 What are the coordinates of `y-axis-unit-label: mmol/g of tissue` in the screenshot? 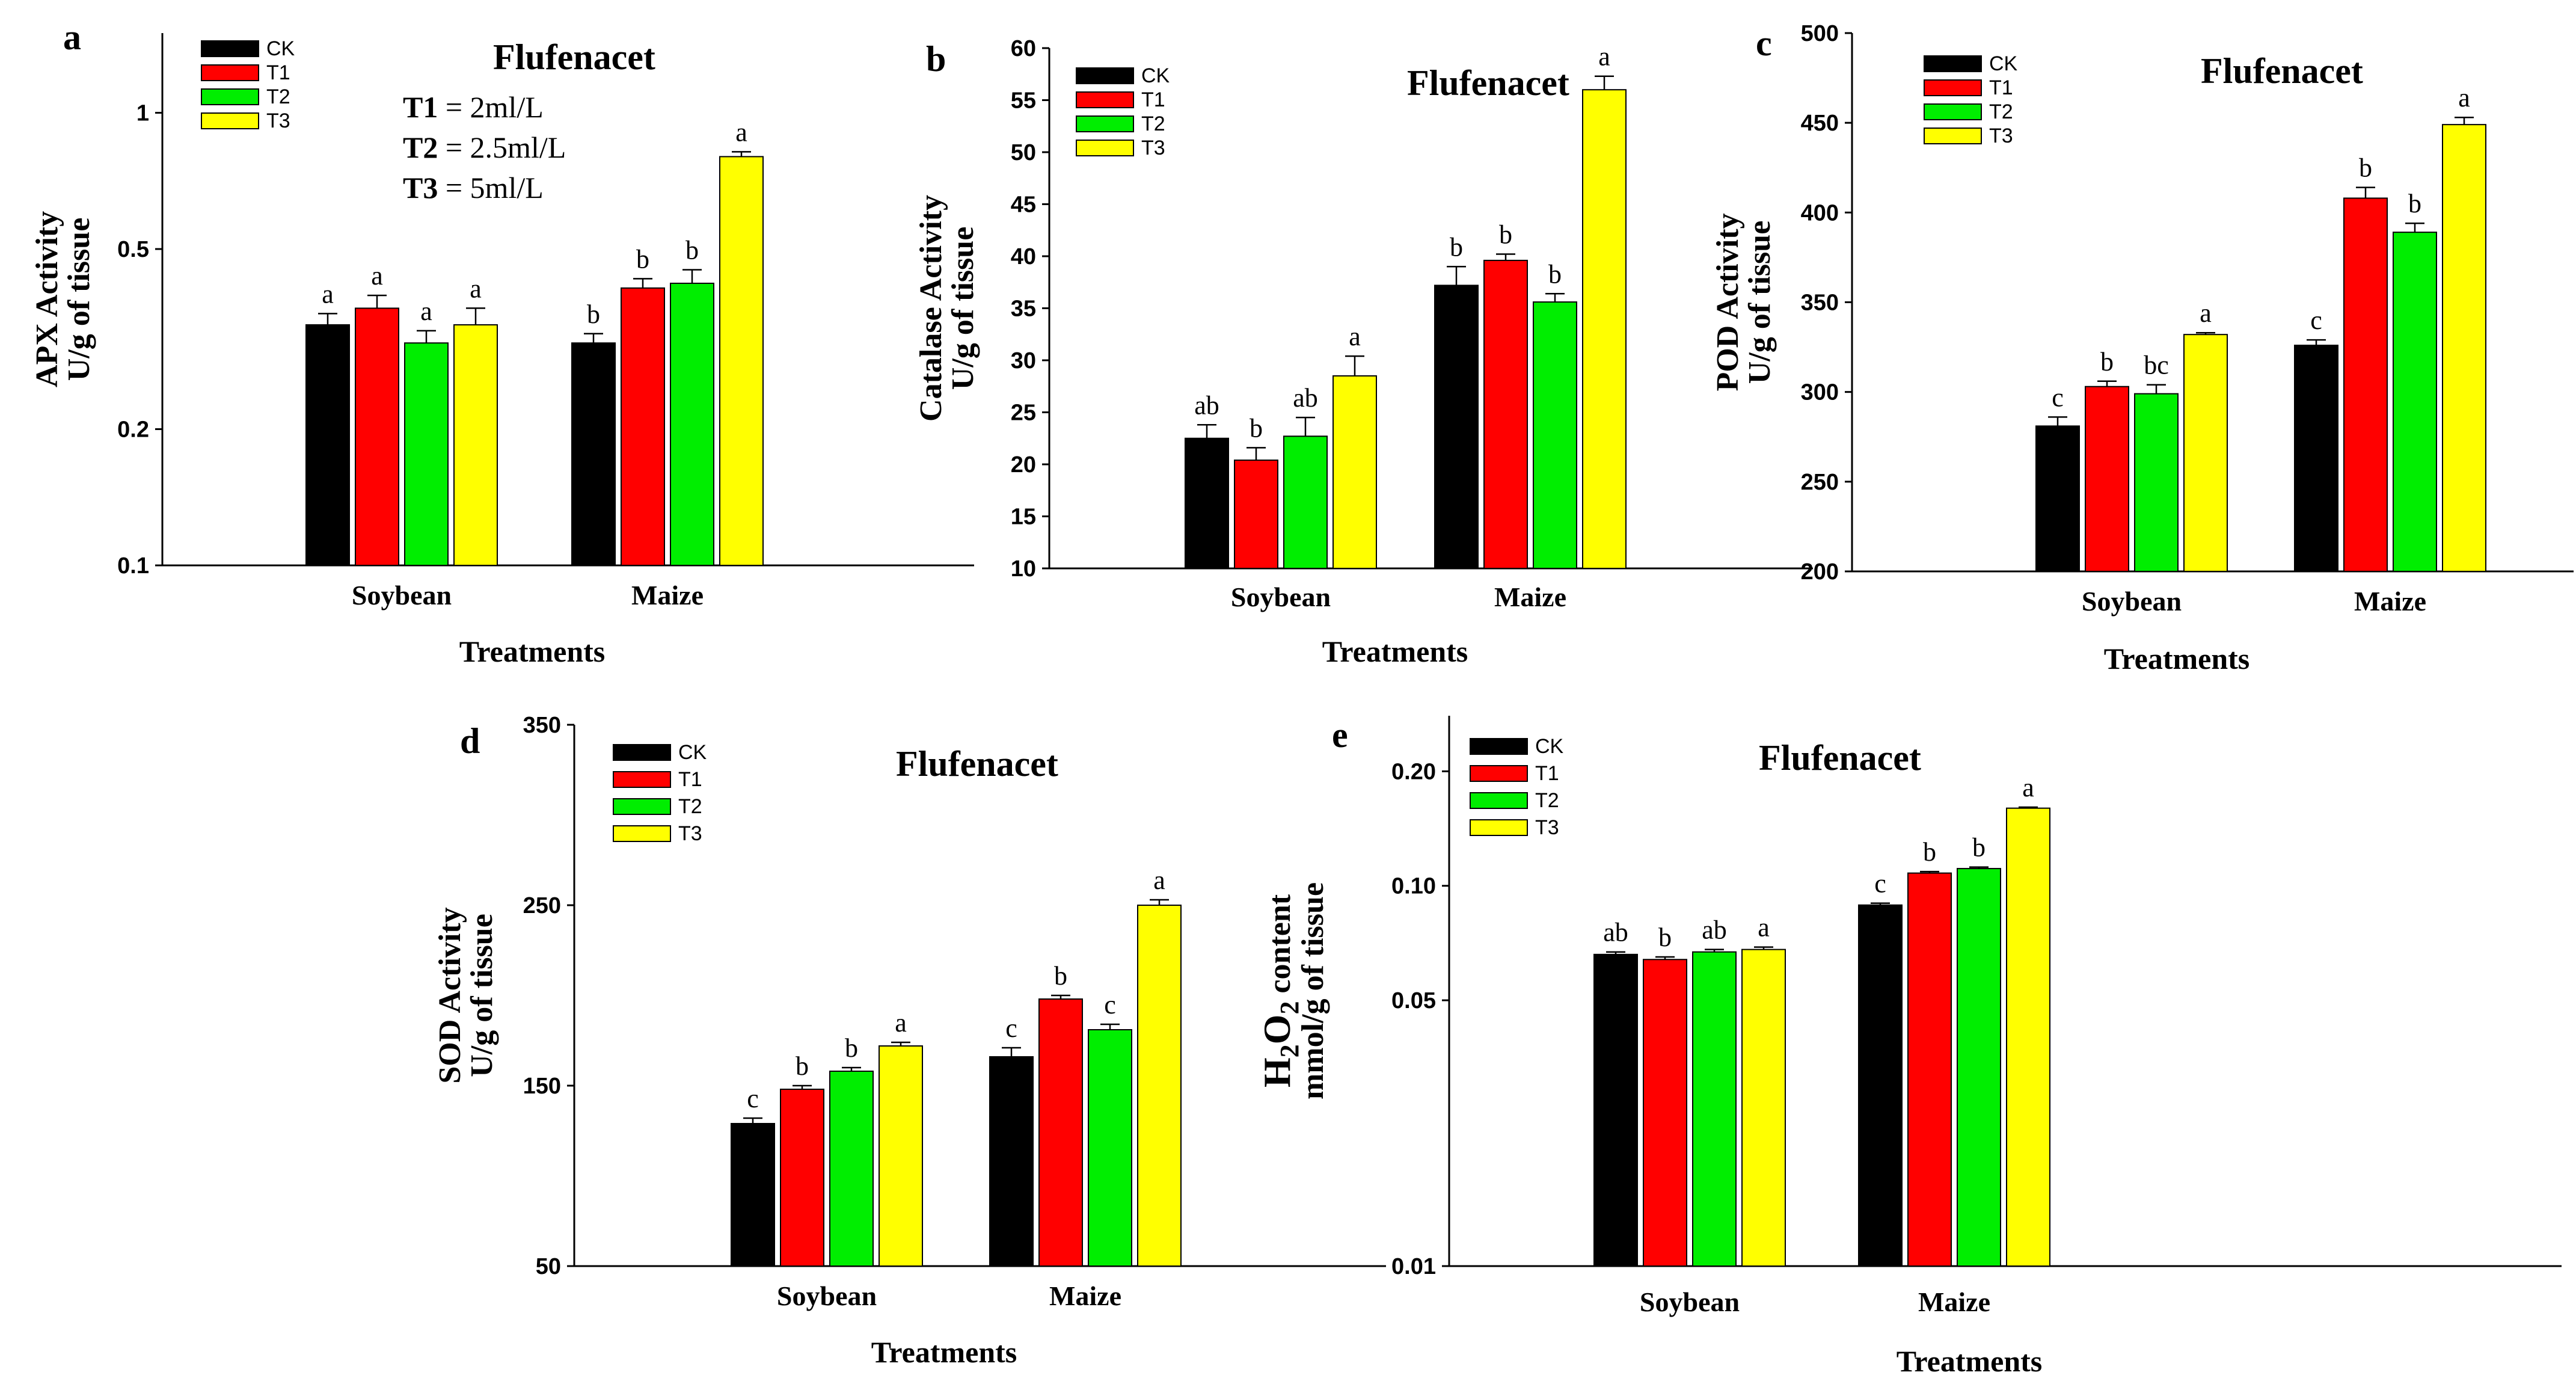 It's located at (1313, 990).